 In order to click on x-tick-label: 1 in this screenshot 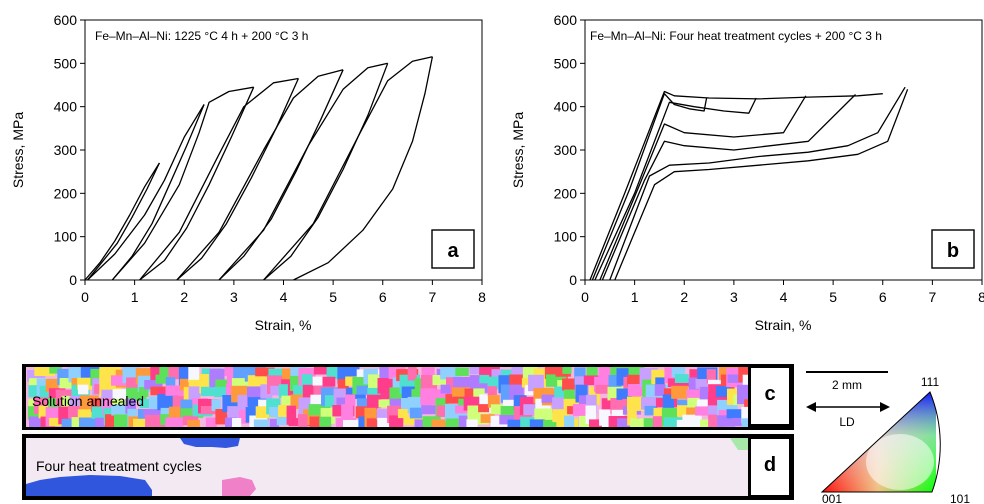, I will do `click(135, 297)`.